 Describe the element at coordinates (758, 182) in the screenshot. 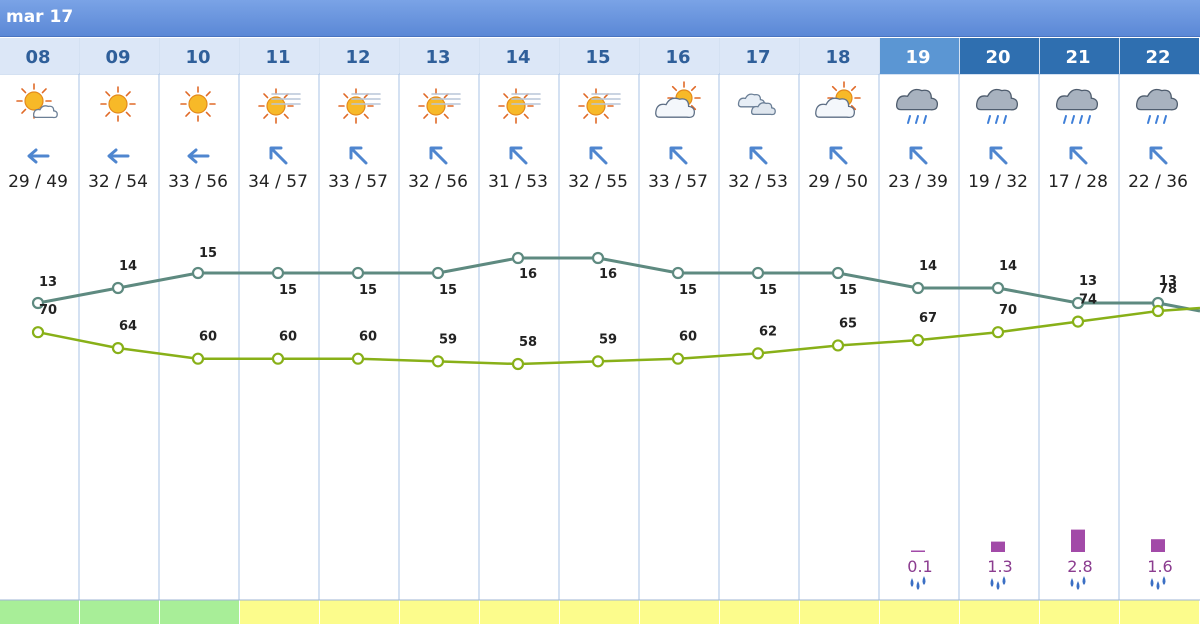

I see `temp-range: 32 / 53` at that location.